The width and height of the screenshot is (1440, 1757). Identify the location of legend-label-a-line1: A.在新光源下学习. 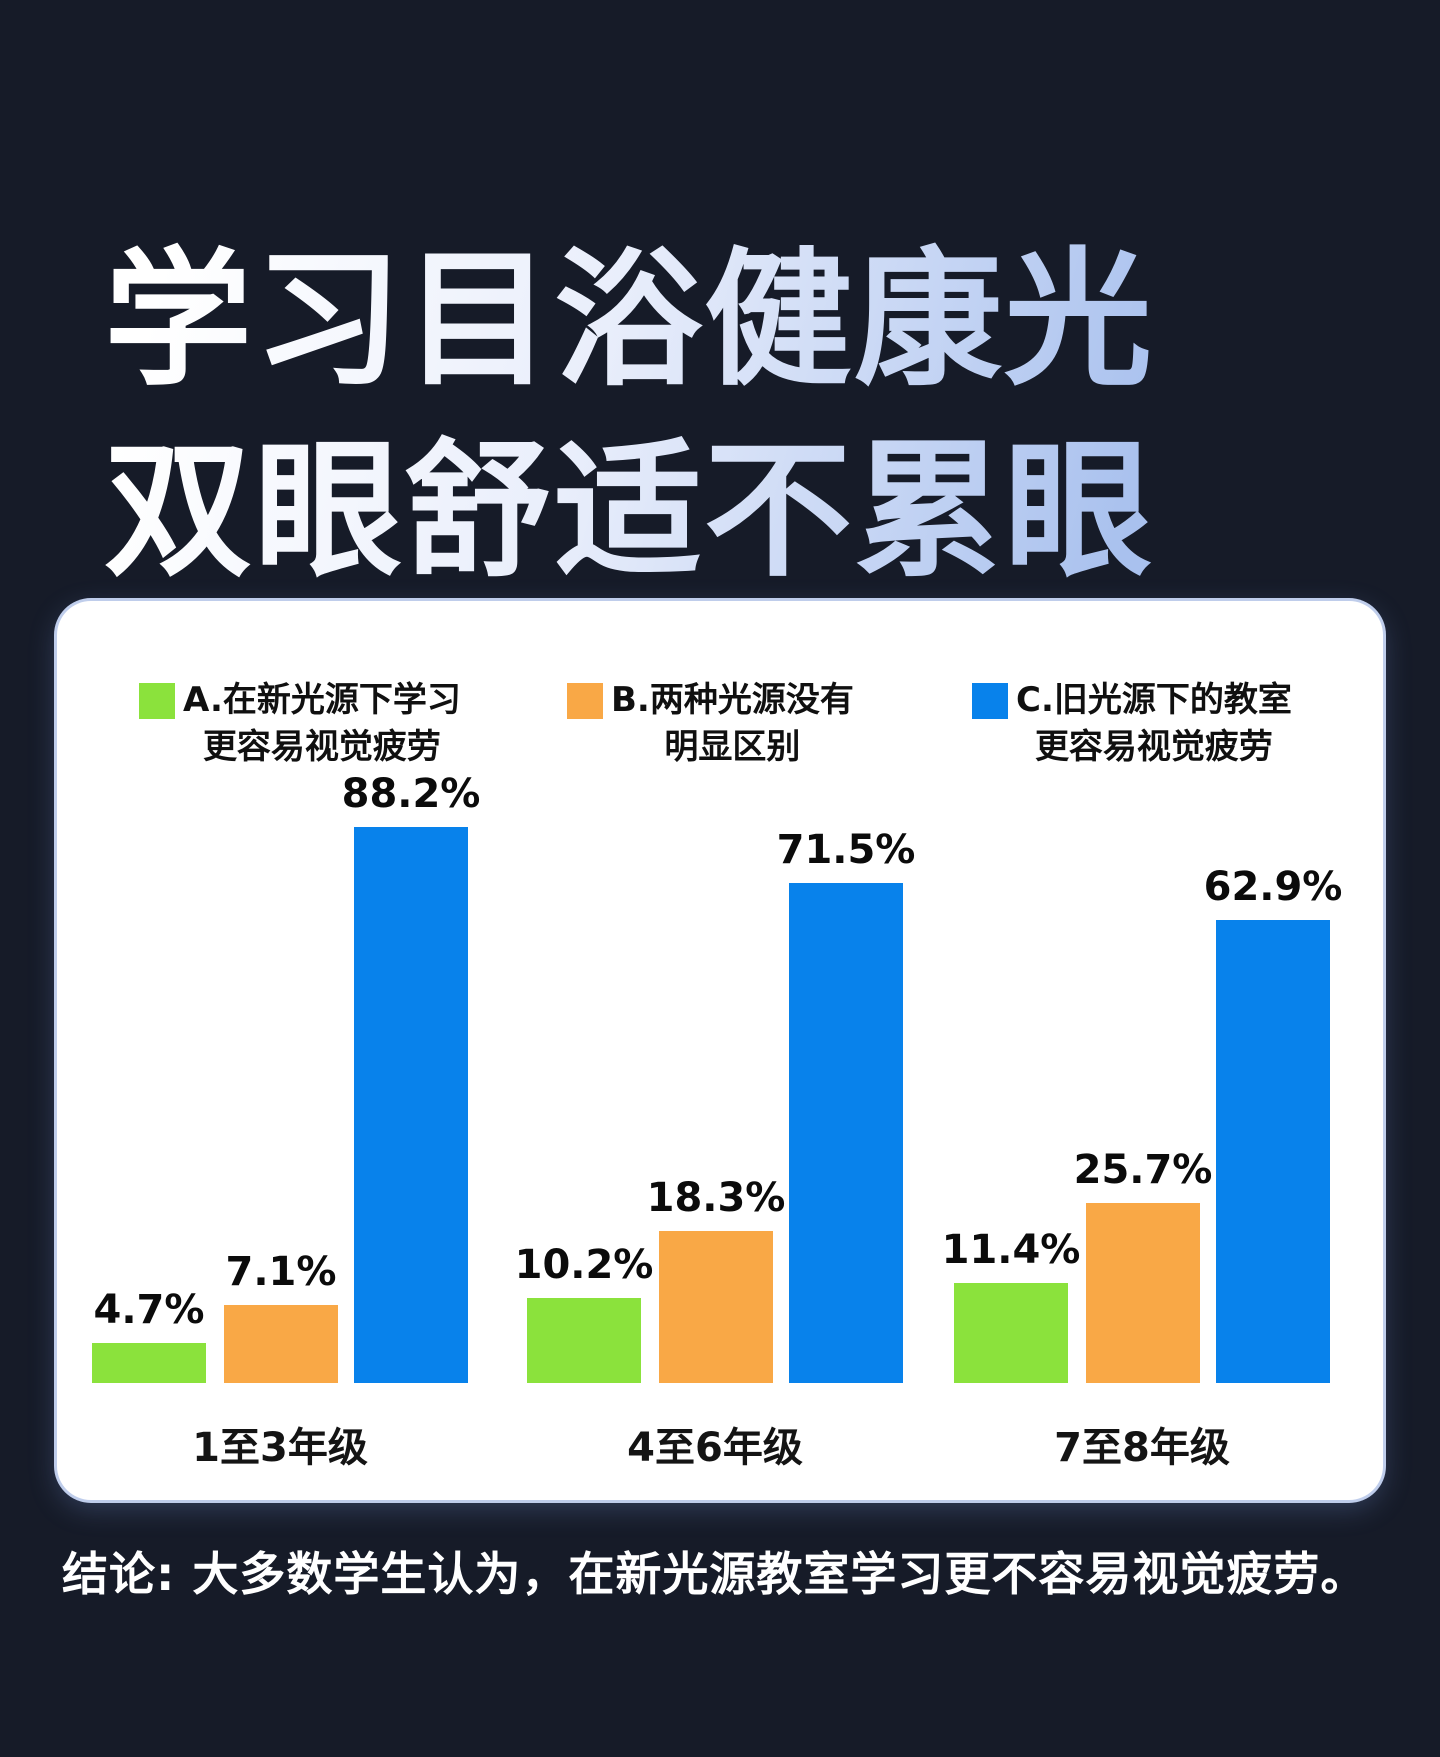
(322, 700).